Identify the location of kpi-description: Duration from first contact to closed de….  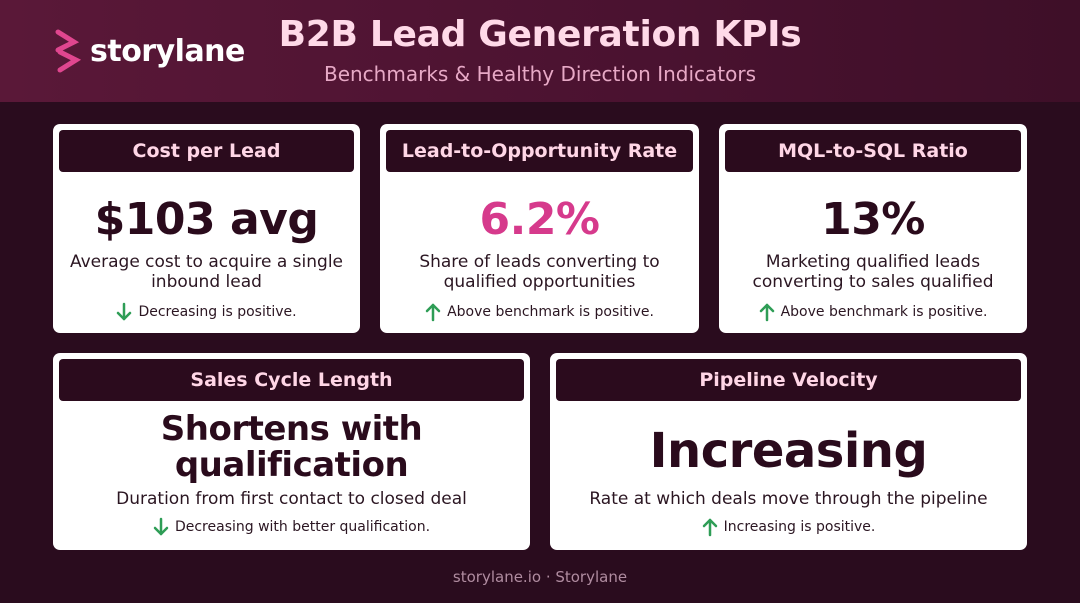
(291, 499).